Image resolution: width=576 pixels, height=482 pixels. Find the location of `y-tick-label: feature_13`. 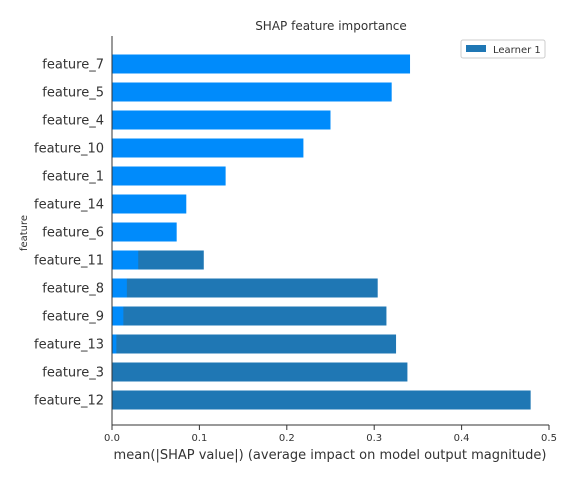

y-tick-label: feature_13 is located at coordinates (69, 345).